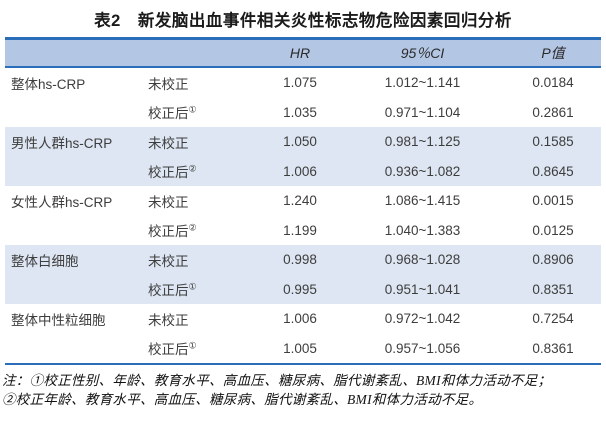  What do you see at coordinates (45, 261) in the screenshot?
I see `cell-group: 整体白细胞` at bounding box center [45, 261].